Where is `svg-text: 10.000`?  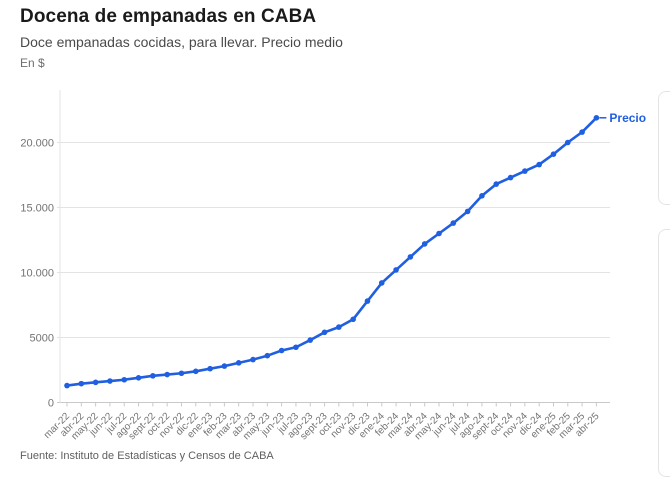 svg-text: 10.000 is located at coordinates (37, 274).